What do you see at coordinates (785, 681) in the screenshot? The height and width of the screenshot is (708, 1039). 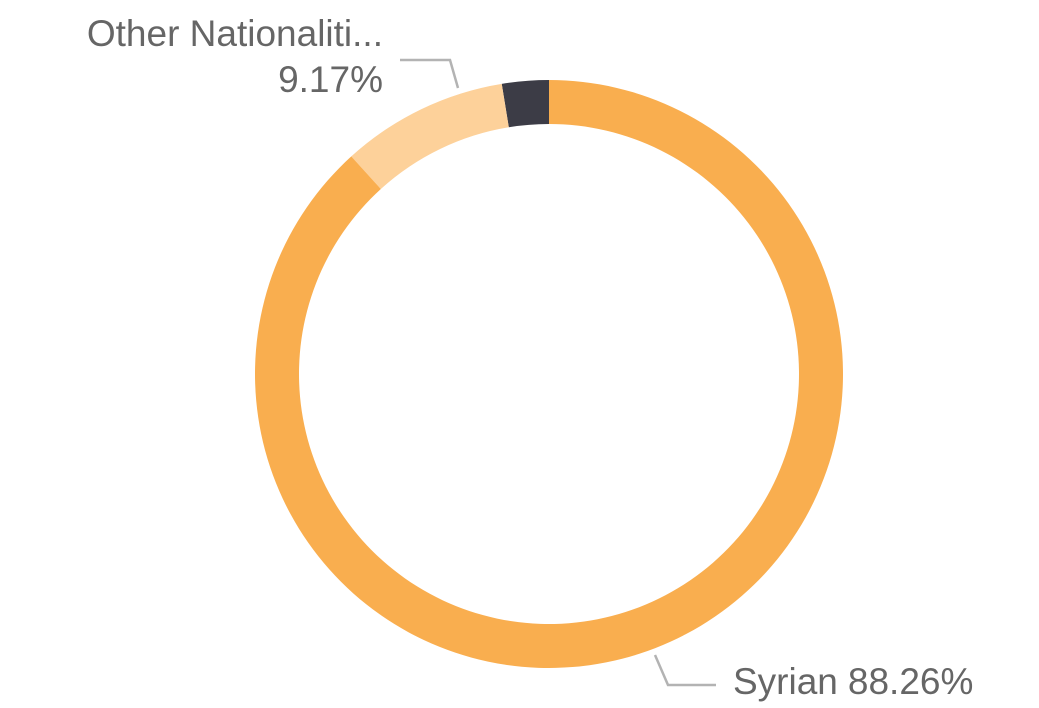 I see `category-label: Syrian` at bounding box center [785, 681].